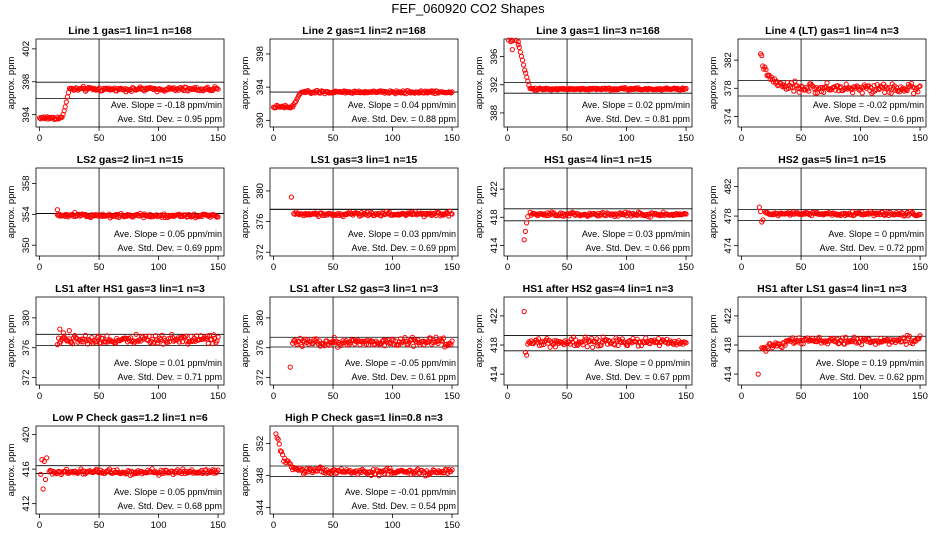  What do you see at coordinates (636, 234) in the screenshot?
I see `slope-annotation: Ave. Slope = 0.03 ppm/min` at bounding box center [636, 234].